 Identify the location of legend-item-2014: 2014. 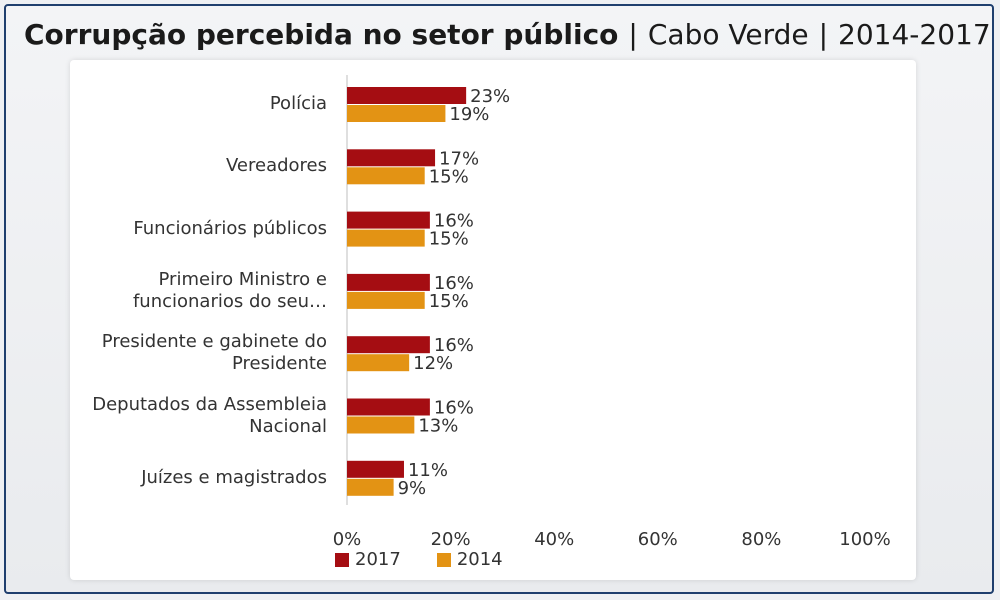
(469, 559).